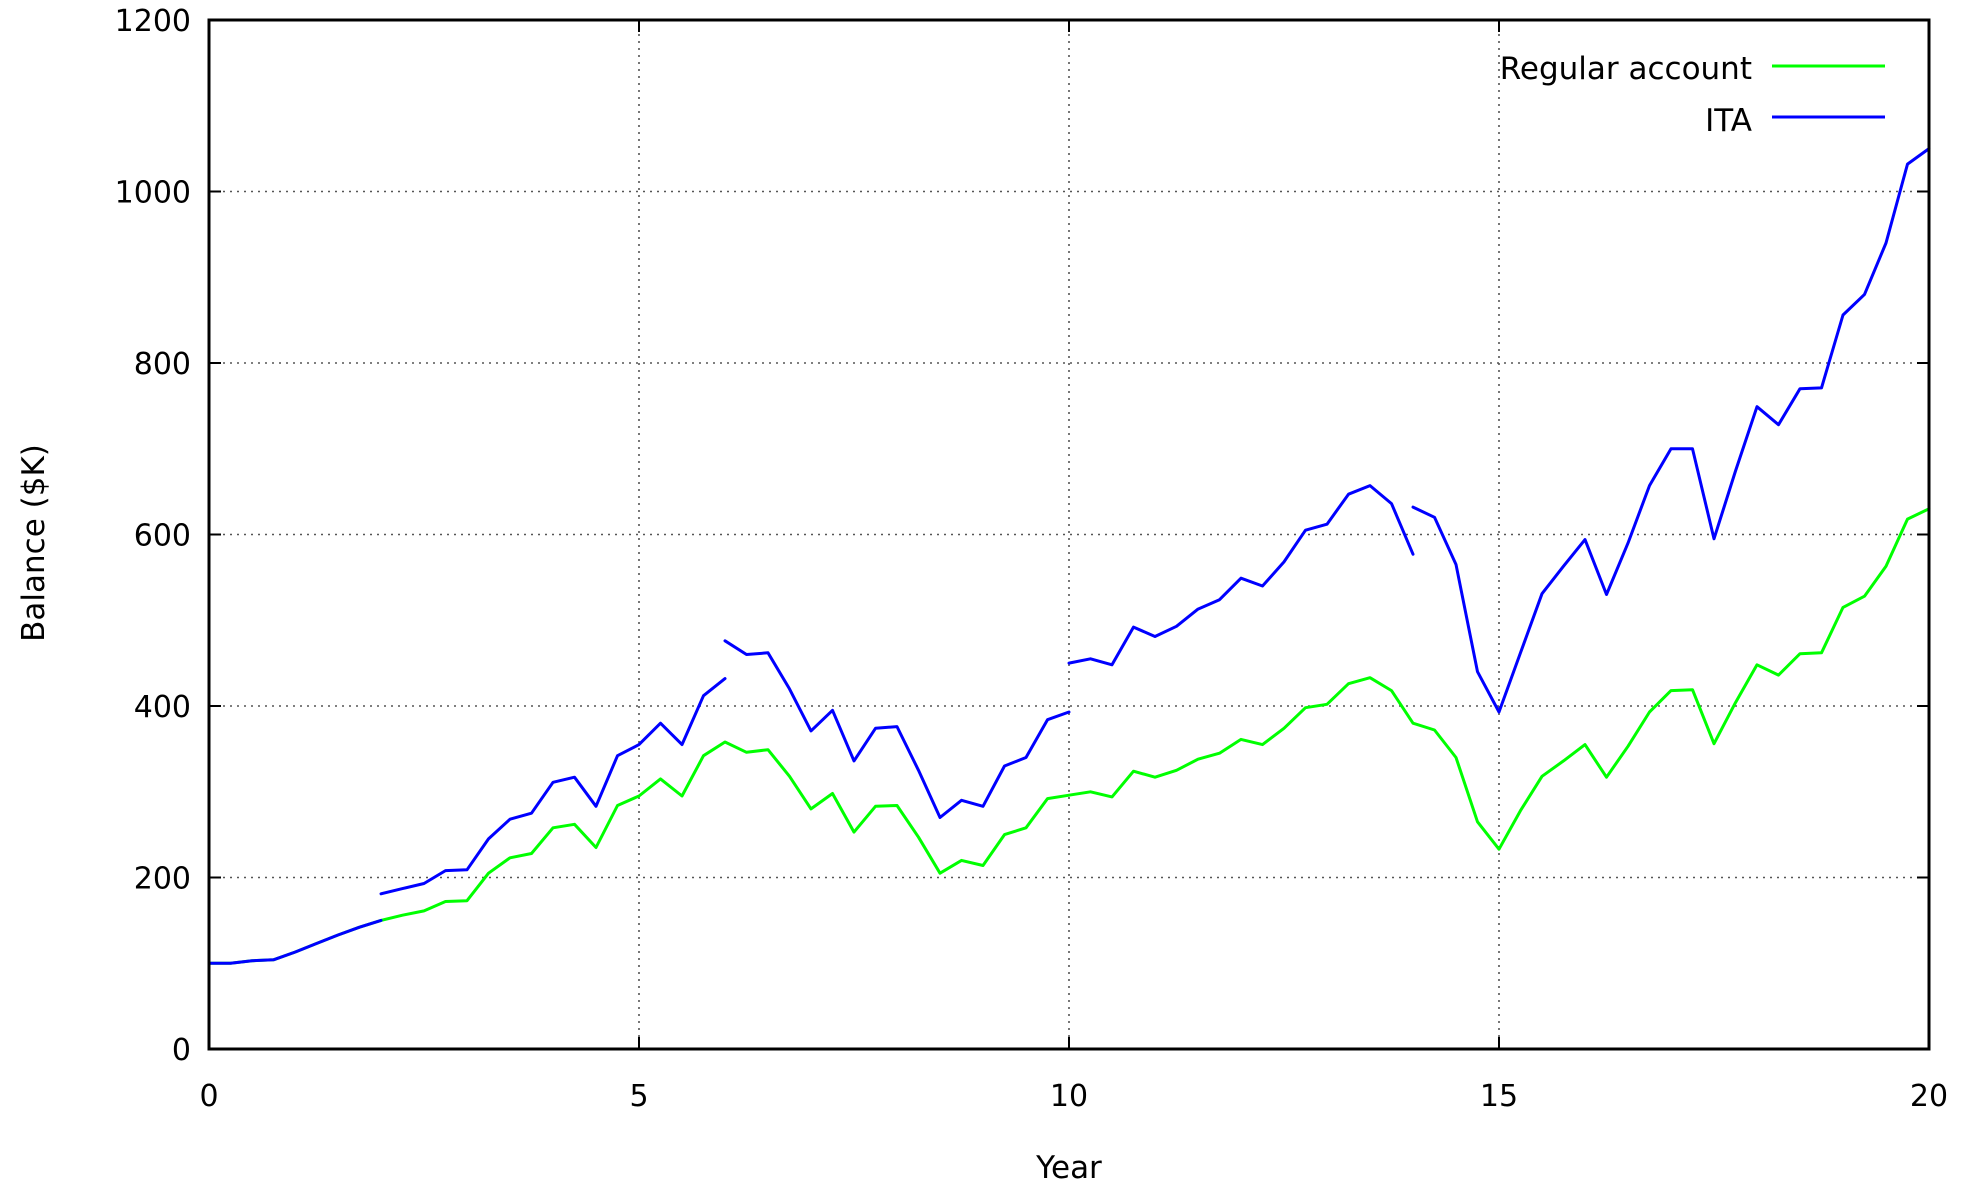  I want to click on y-tick-label: 200, so click(162, 879).